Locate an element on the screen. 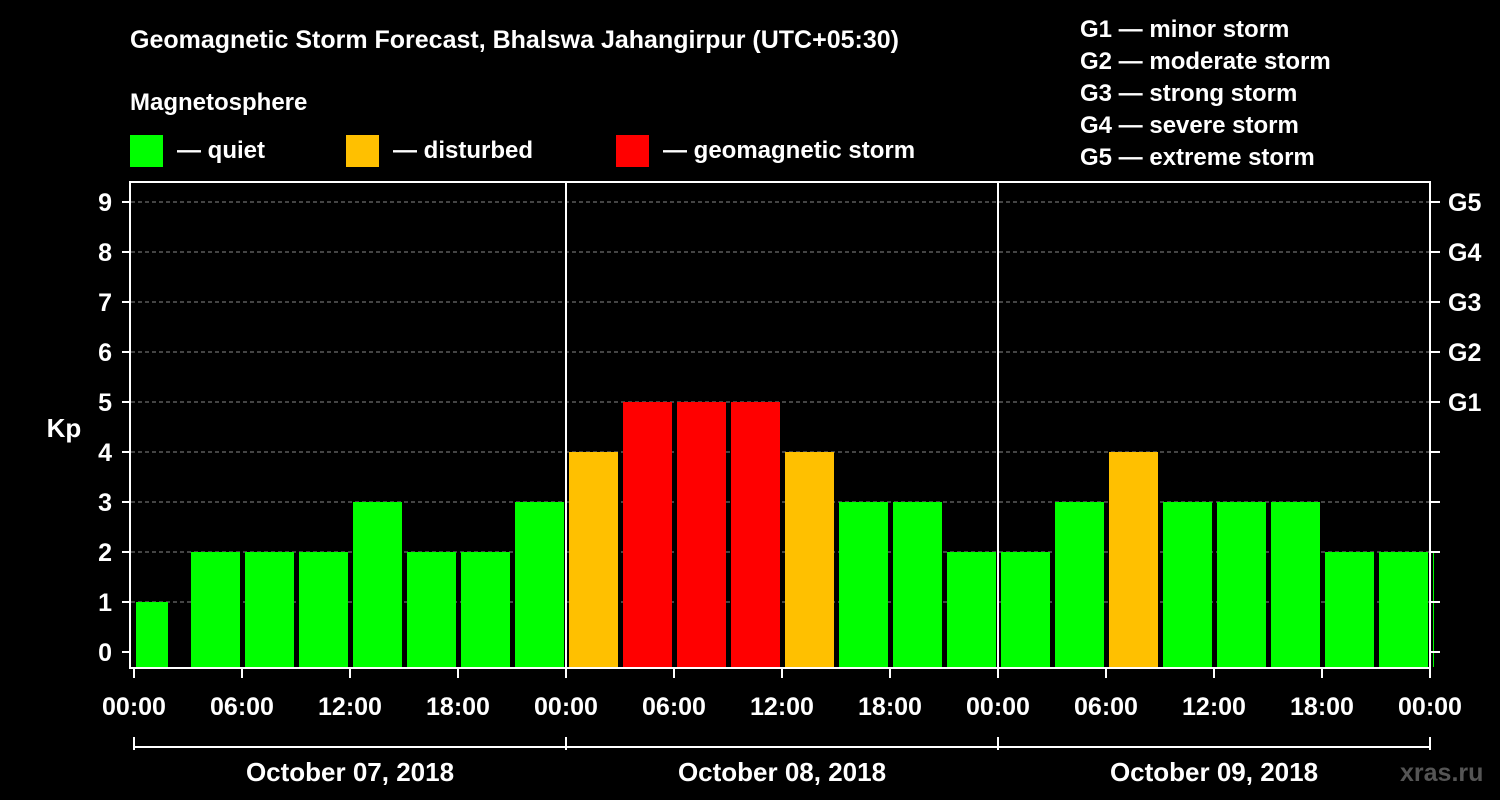 The image size is (1500, 800). y-axis-label: Kp is located at coordinates (64, 428).